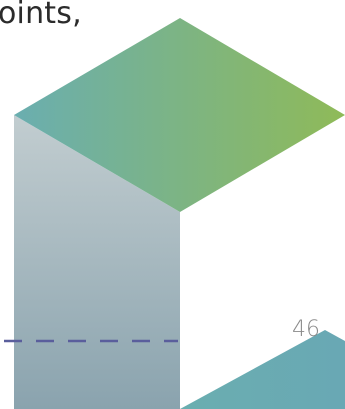 This screenshot has height=409, width=345. I want to click on caption-text: oints,, so click(41, 15).